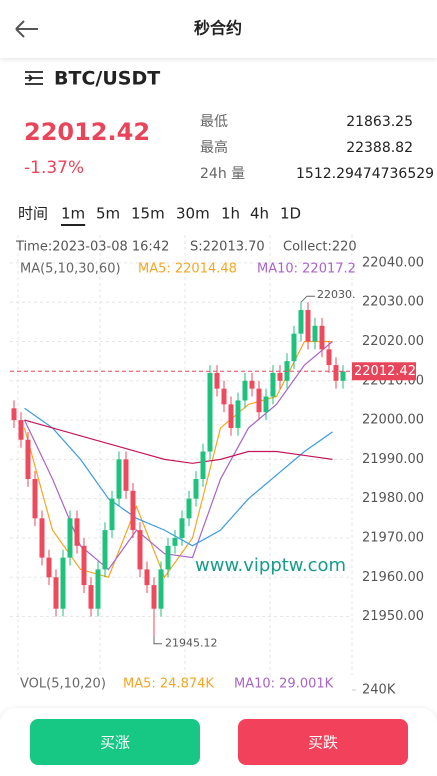 The image size is (437, 776). Describe the element at coordinates (70, 269) in the screenshot. I see `ma-legend: MA(5,10,30,60)` at that location.